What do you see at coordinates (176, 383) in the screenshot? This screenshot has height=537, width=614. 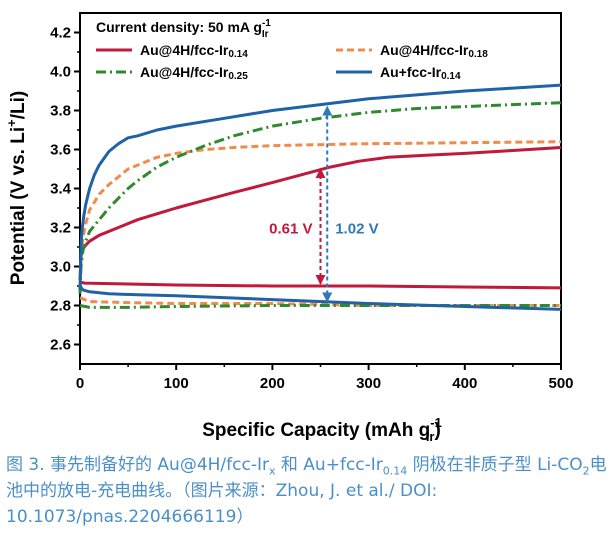 I see `x-tick-label: 100` at bounding box center [176, 383].